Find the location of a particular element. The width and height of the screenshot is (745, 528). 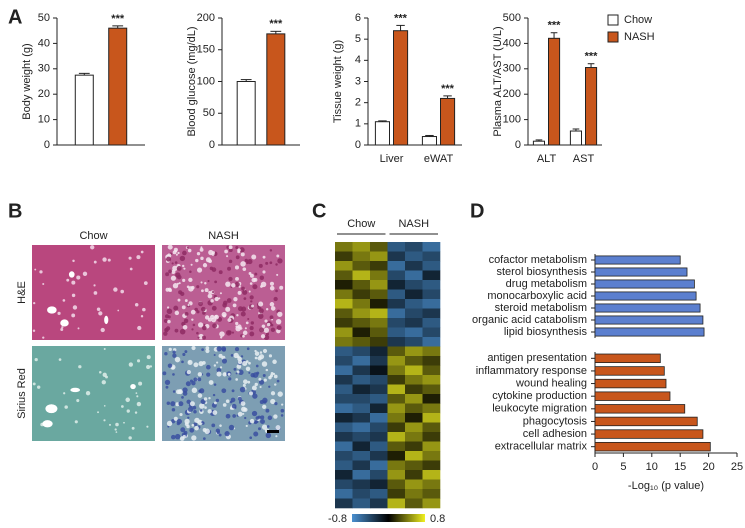

y-tick-label: 200 is located at coordinates (512, 94).